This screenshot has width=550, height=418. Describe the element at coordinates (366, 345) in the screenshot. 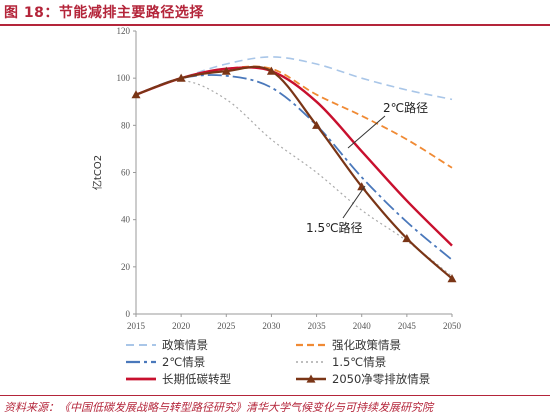

I see `legend-label: 强化政策情景` at that location.